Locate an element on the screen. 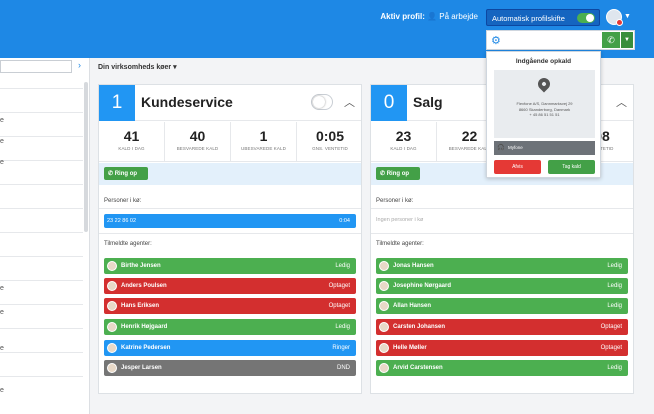 The height and width of the screenshot is (414, 654). queues-dropdown: Din virksomheds køer ▾ is located at coordinates (137, 67).